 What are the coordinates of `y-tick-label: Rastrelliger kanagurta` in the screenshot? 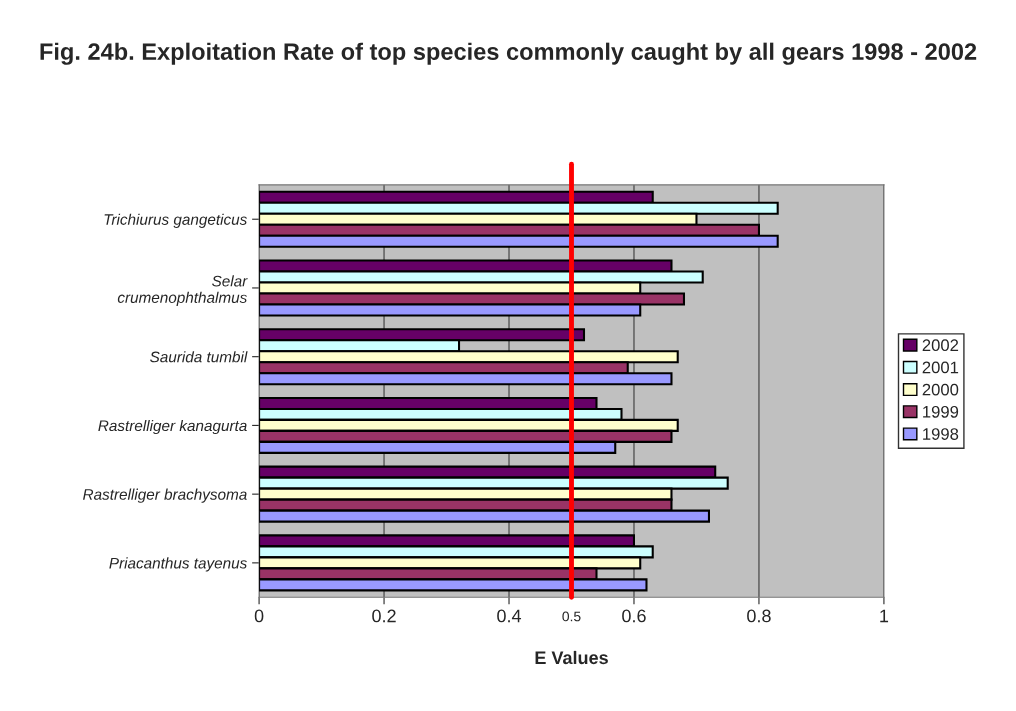 It's located at (172, 427).